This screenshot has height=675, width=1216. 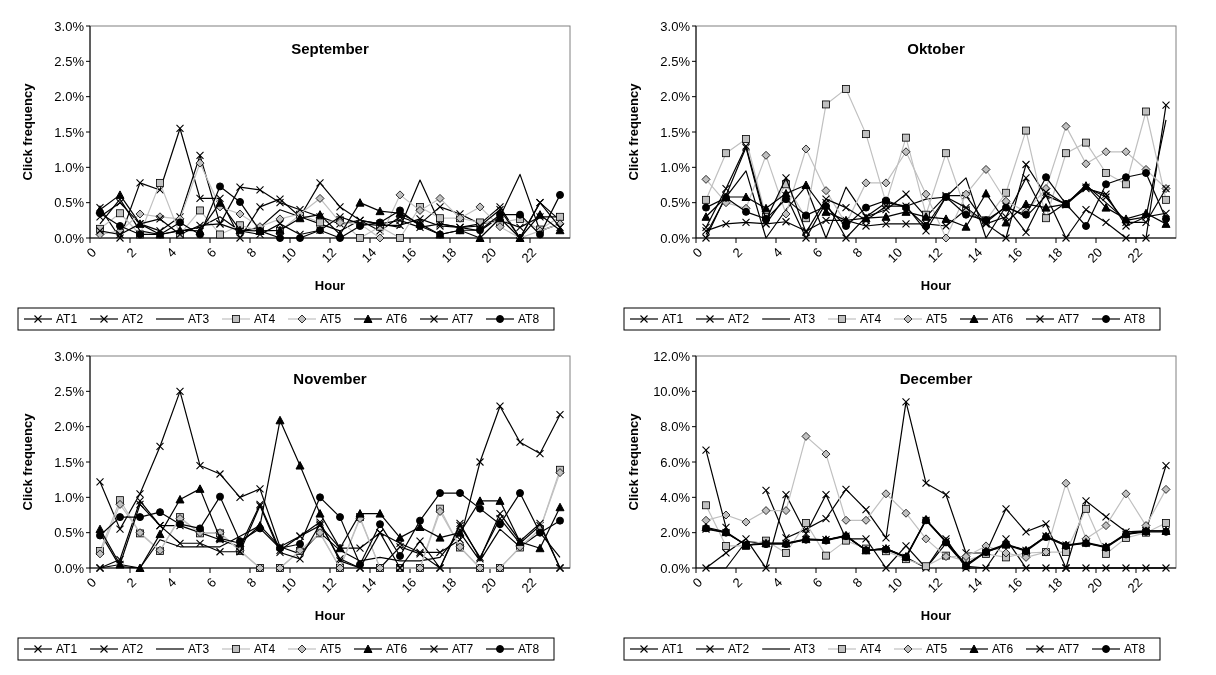 I want to click on text: December, so click(x=936, y=378).